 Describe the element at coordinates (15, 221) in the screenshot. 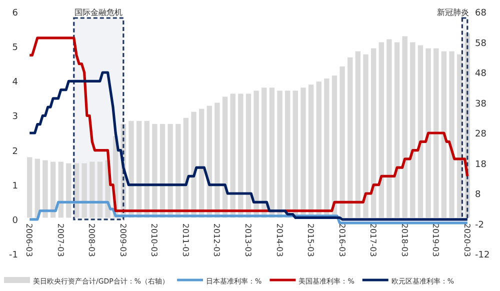

I see `y-tick-label: 0` at that location.